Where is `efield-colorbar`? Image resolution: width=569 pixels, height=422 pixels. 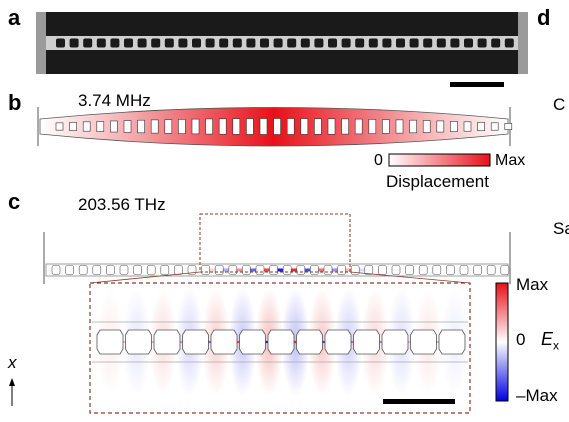 efield-colorbar is located at coordinates (502, 342).